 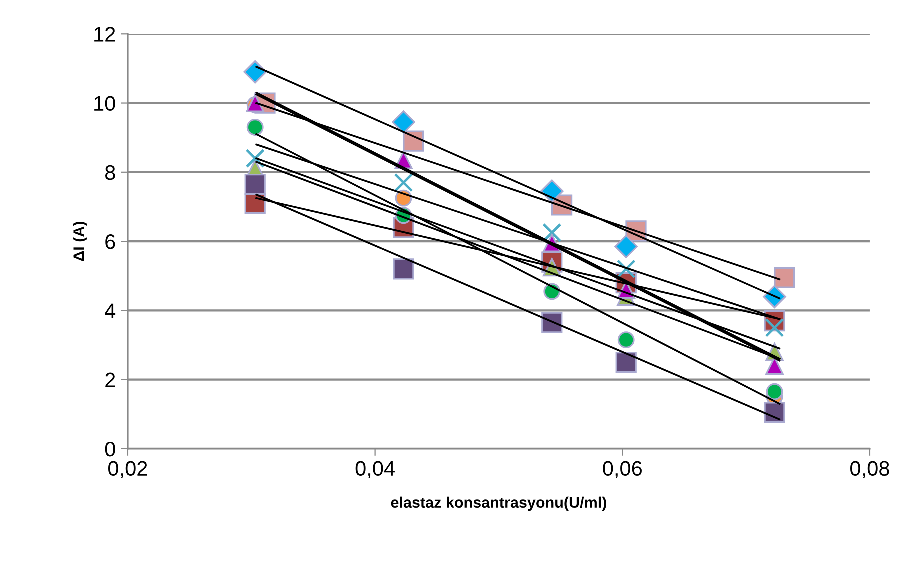 I want to click on y-tick-label: 10, so click(x=105, y=104).